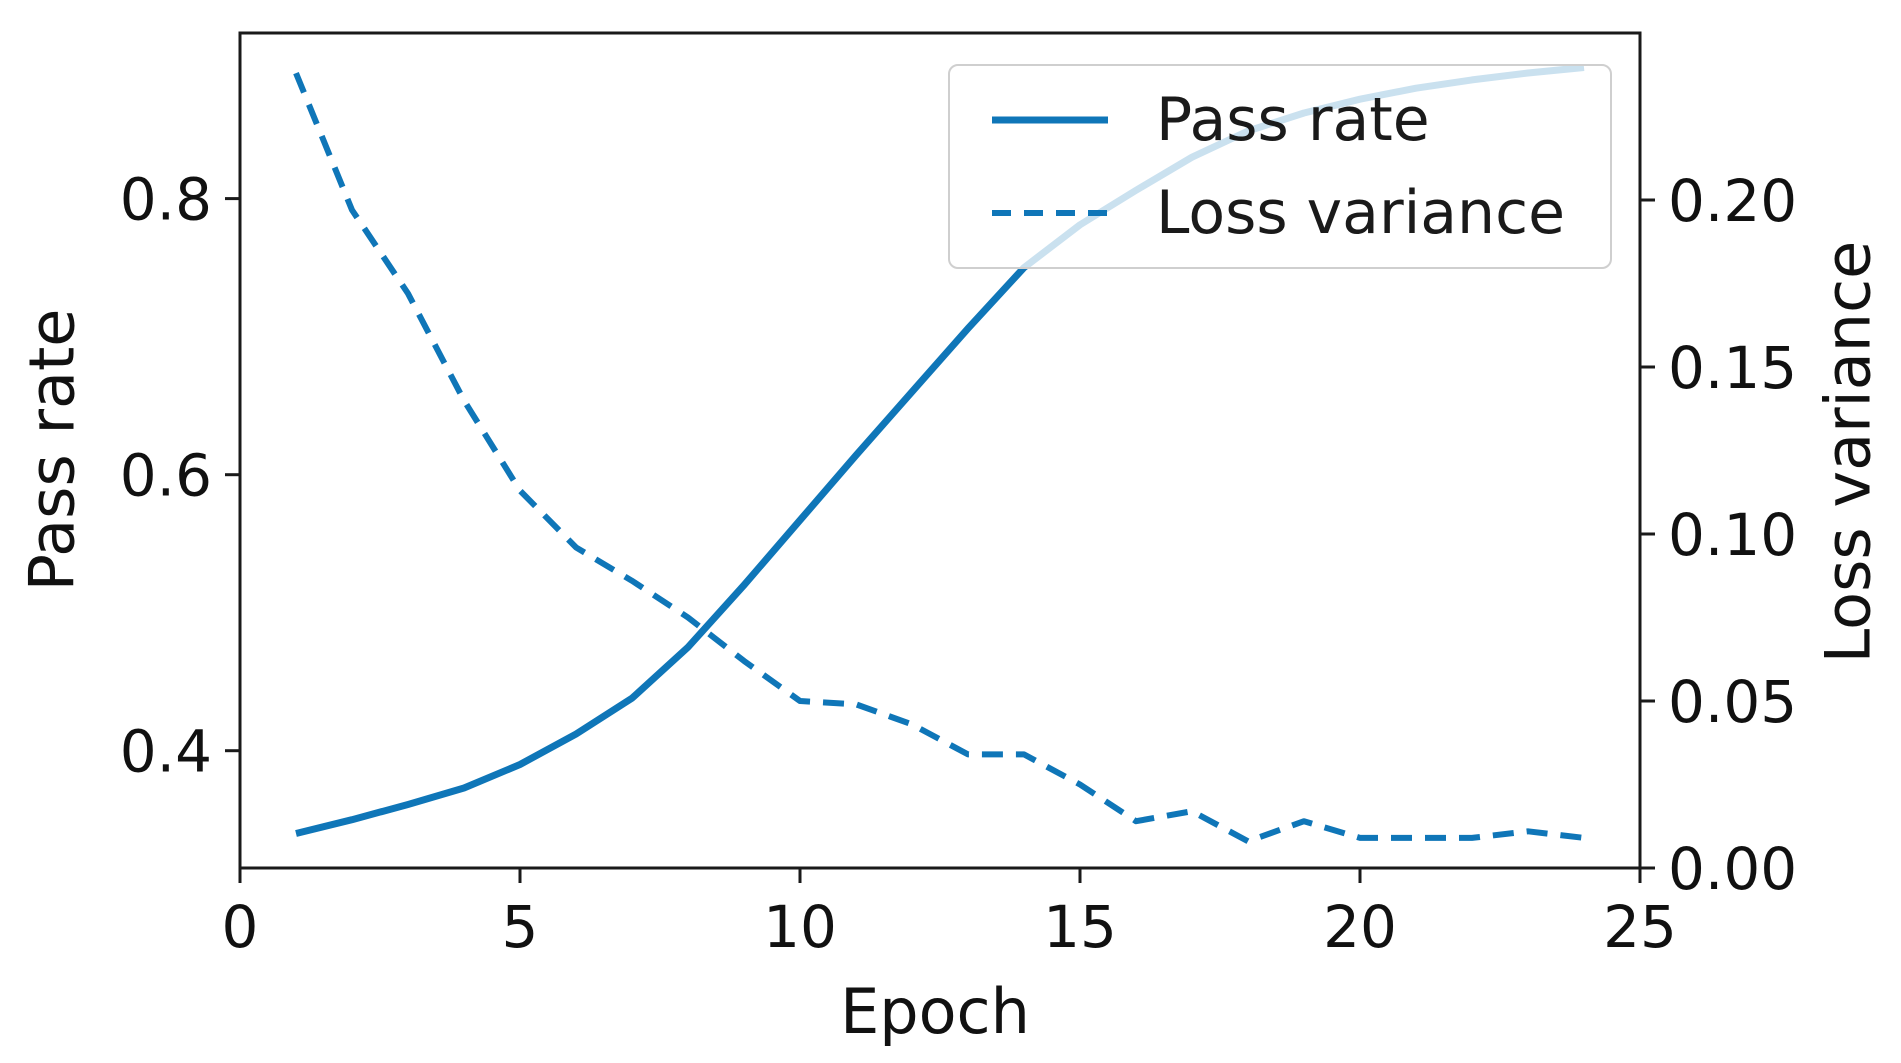 Image resolution: width=1901 pixels, height=1063 pixels. I want to click on y-axis-label-left: Pass rate, so click(52, 450).